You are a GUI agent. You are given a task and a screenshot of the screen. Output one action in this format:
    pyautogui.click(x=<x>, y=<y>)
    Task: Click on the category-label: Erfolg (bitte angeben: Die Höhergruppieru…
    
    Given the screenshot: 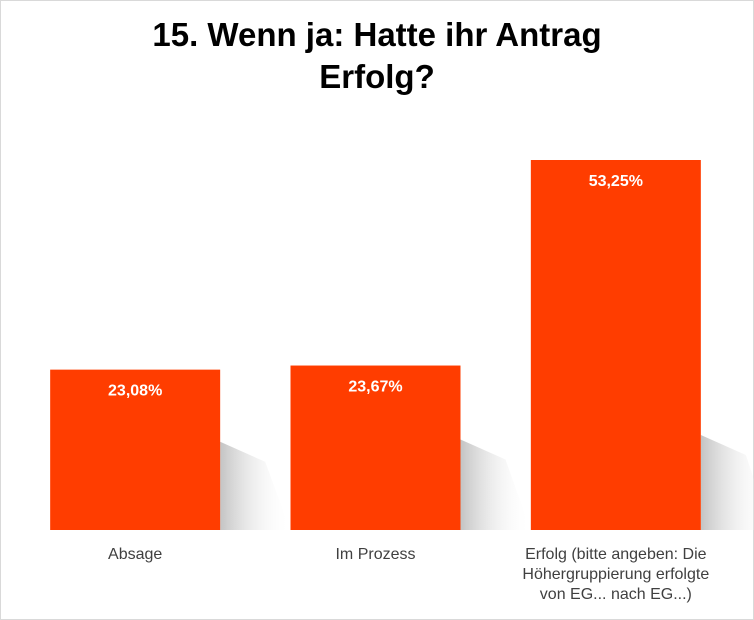 What is the action you would take?
    pyautogui.click(x=615, y=574)
    